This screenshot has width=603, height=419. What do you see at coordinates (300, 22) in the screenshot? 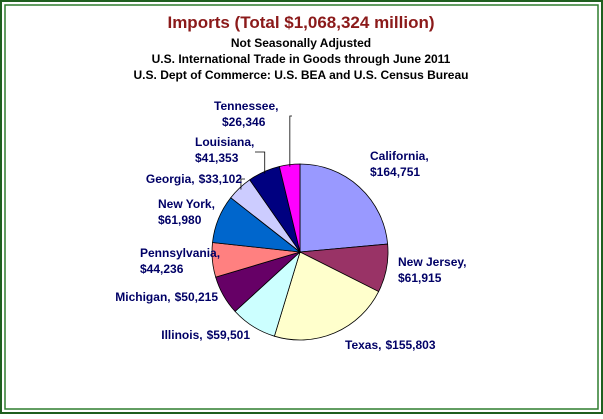
I see `chart-title: Imports (Total $1,068,324 million)` at bounding box center [300, 22].